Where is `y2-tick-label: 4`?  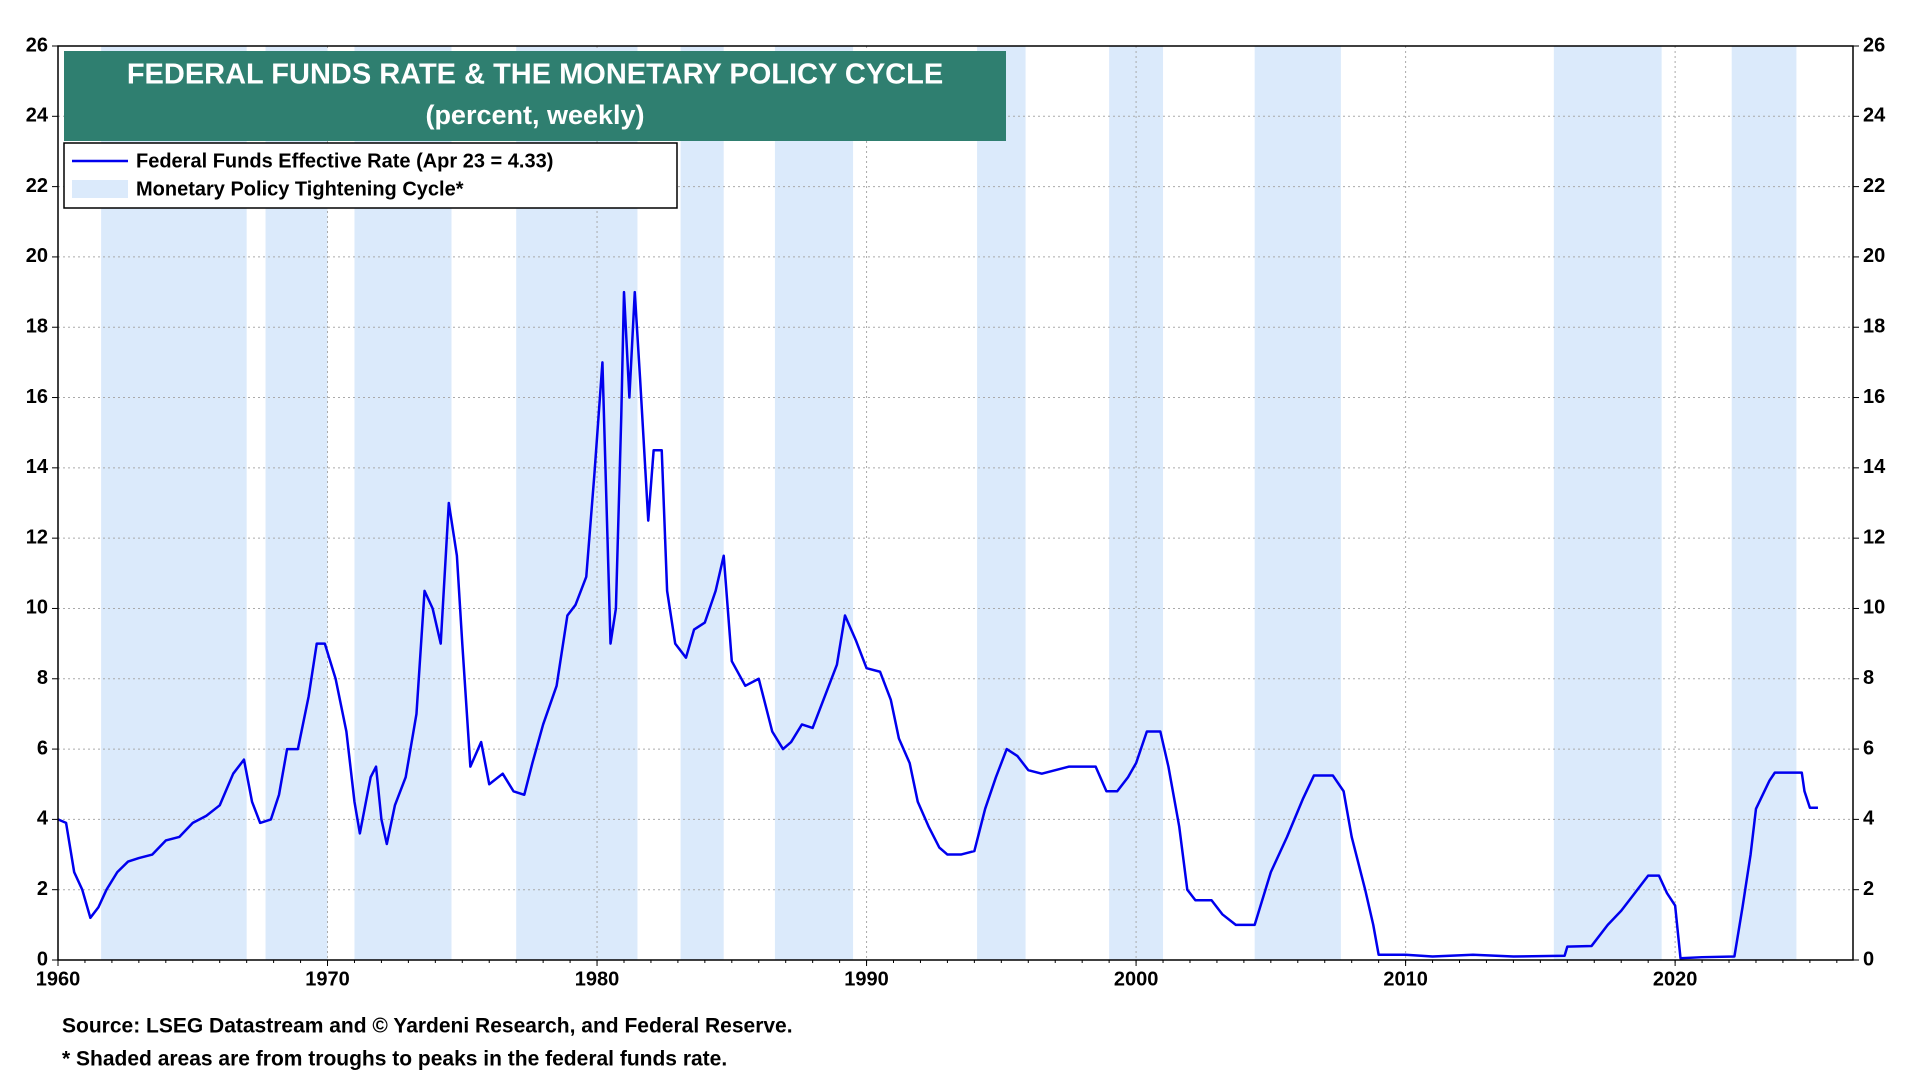
y2-tick-label: 4 is located at coordinates (1869, 819).